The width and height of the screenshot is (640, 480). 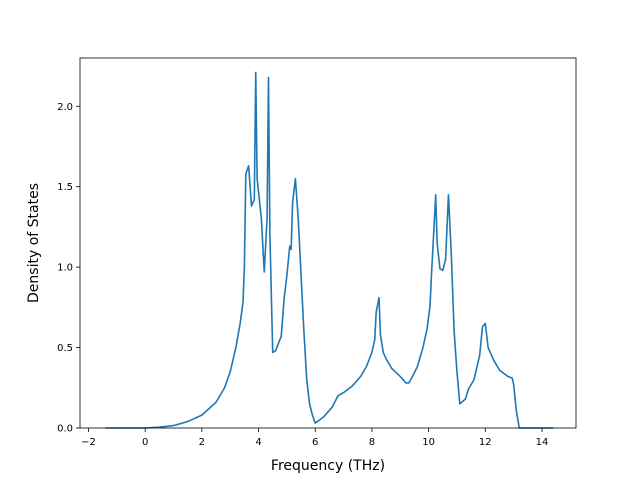 What do you see at coordinates (65, 268) in the screenshot?
I see `y-tick-label: 1.0` at bounding box center [65, 268].